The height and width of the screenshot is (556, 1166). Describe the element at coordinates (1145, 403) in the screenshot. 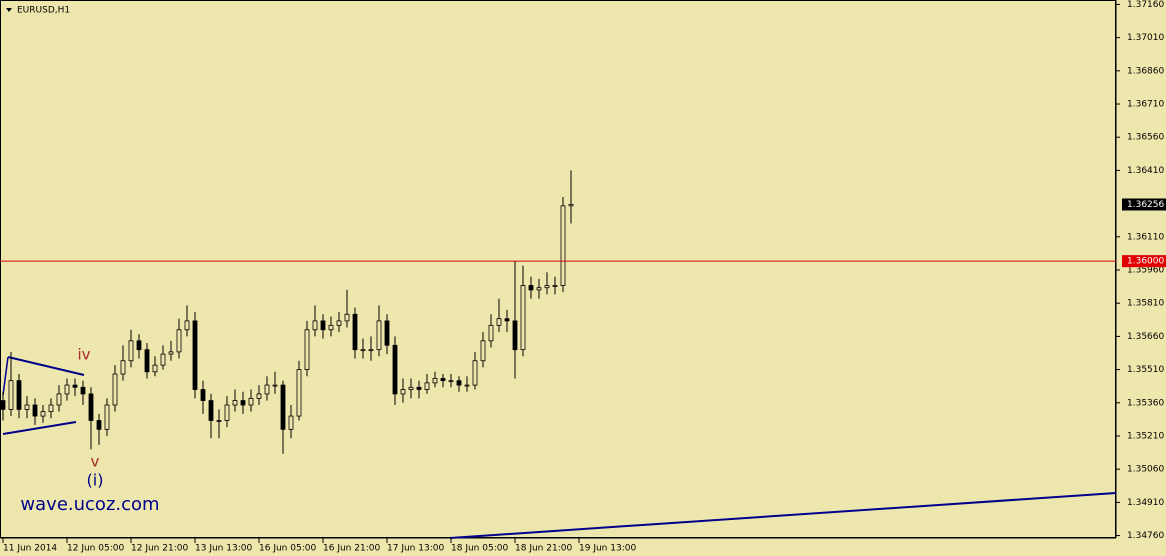

I see `y-tick-label: 1.35360` at that location.